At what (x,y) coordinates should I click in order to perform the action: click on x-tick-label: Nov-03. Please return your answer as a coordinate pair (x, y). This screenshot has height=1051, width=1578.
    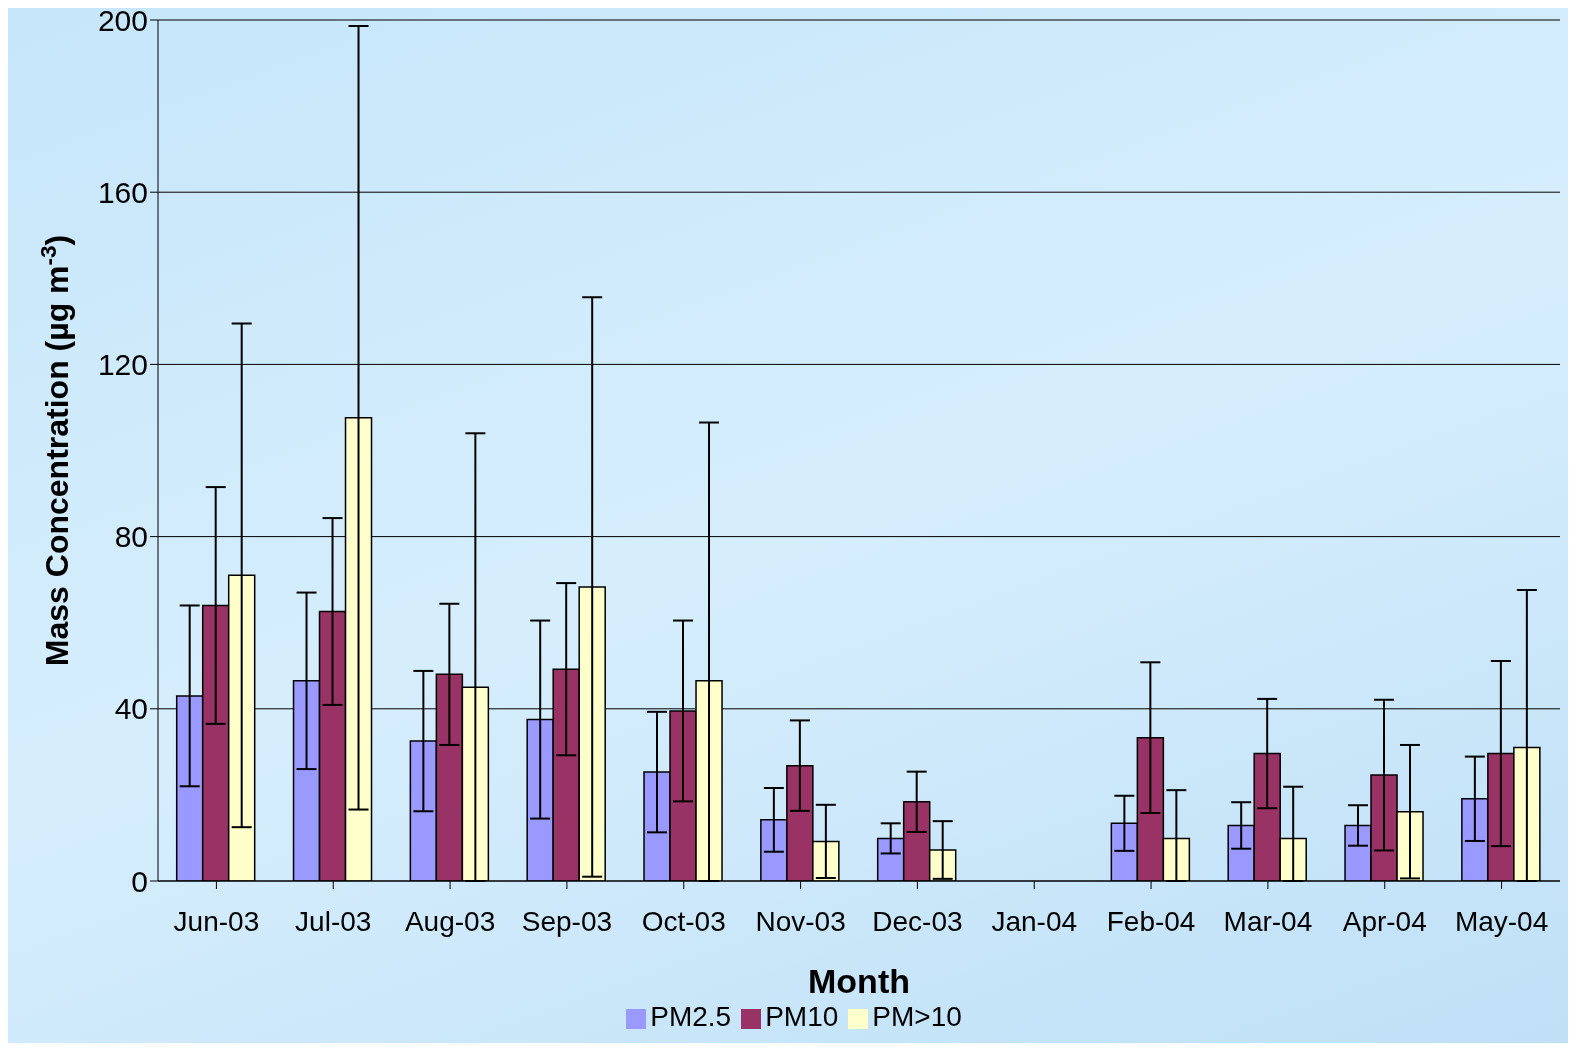
    Looking at the image, I should click on (800, 921).